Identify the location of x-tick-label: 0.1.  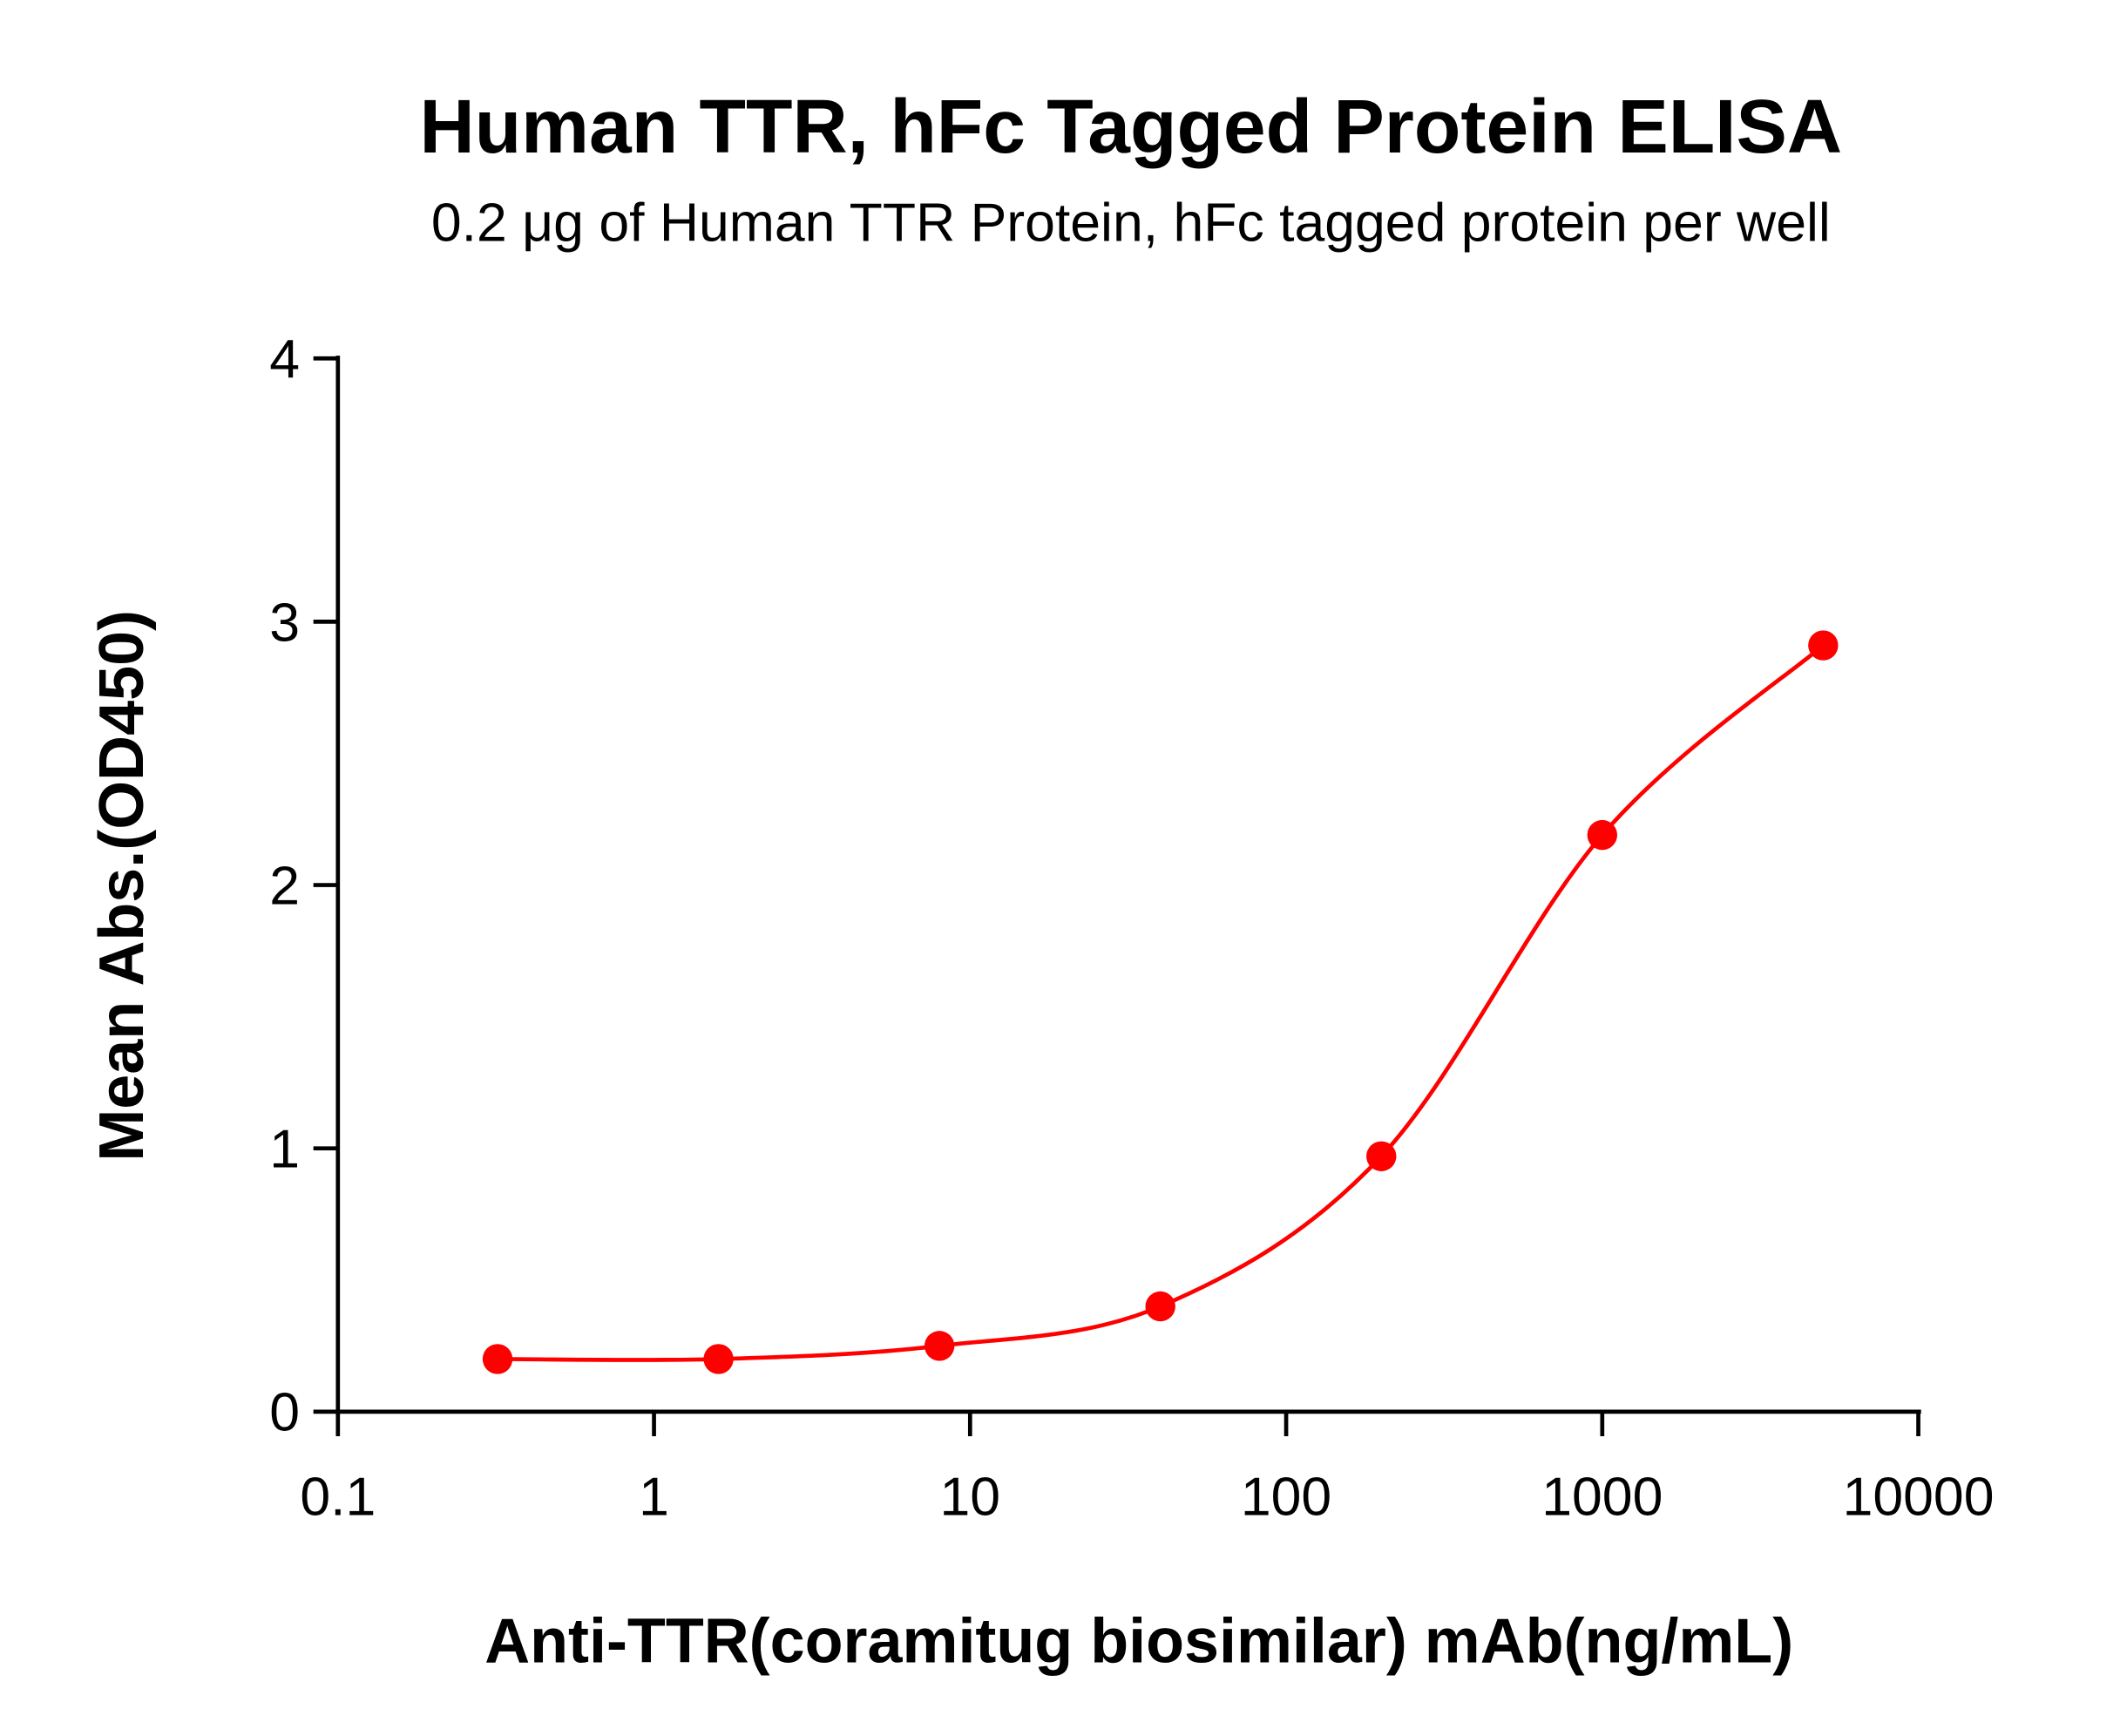
(338, 1497).